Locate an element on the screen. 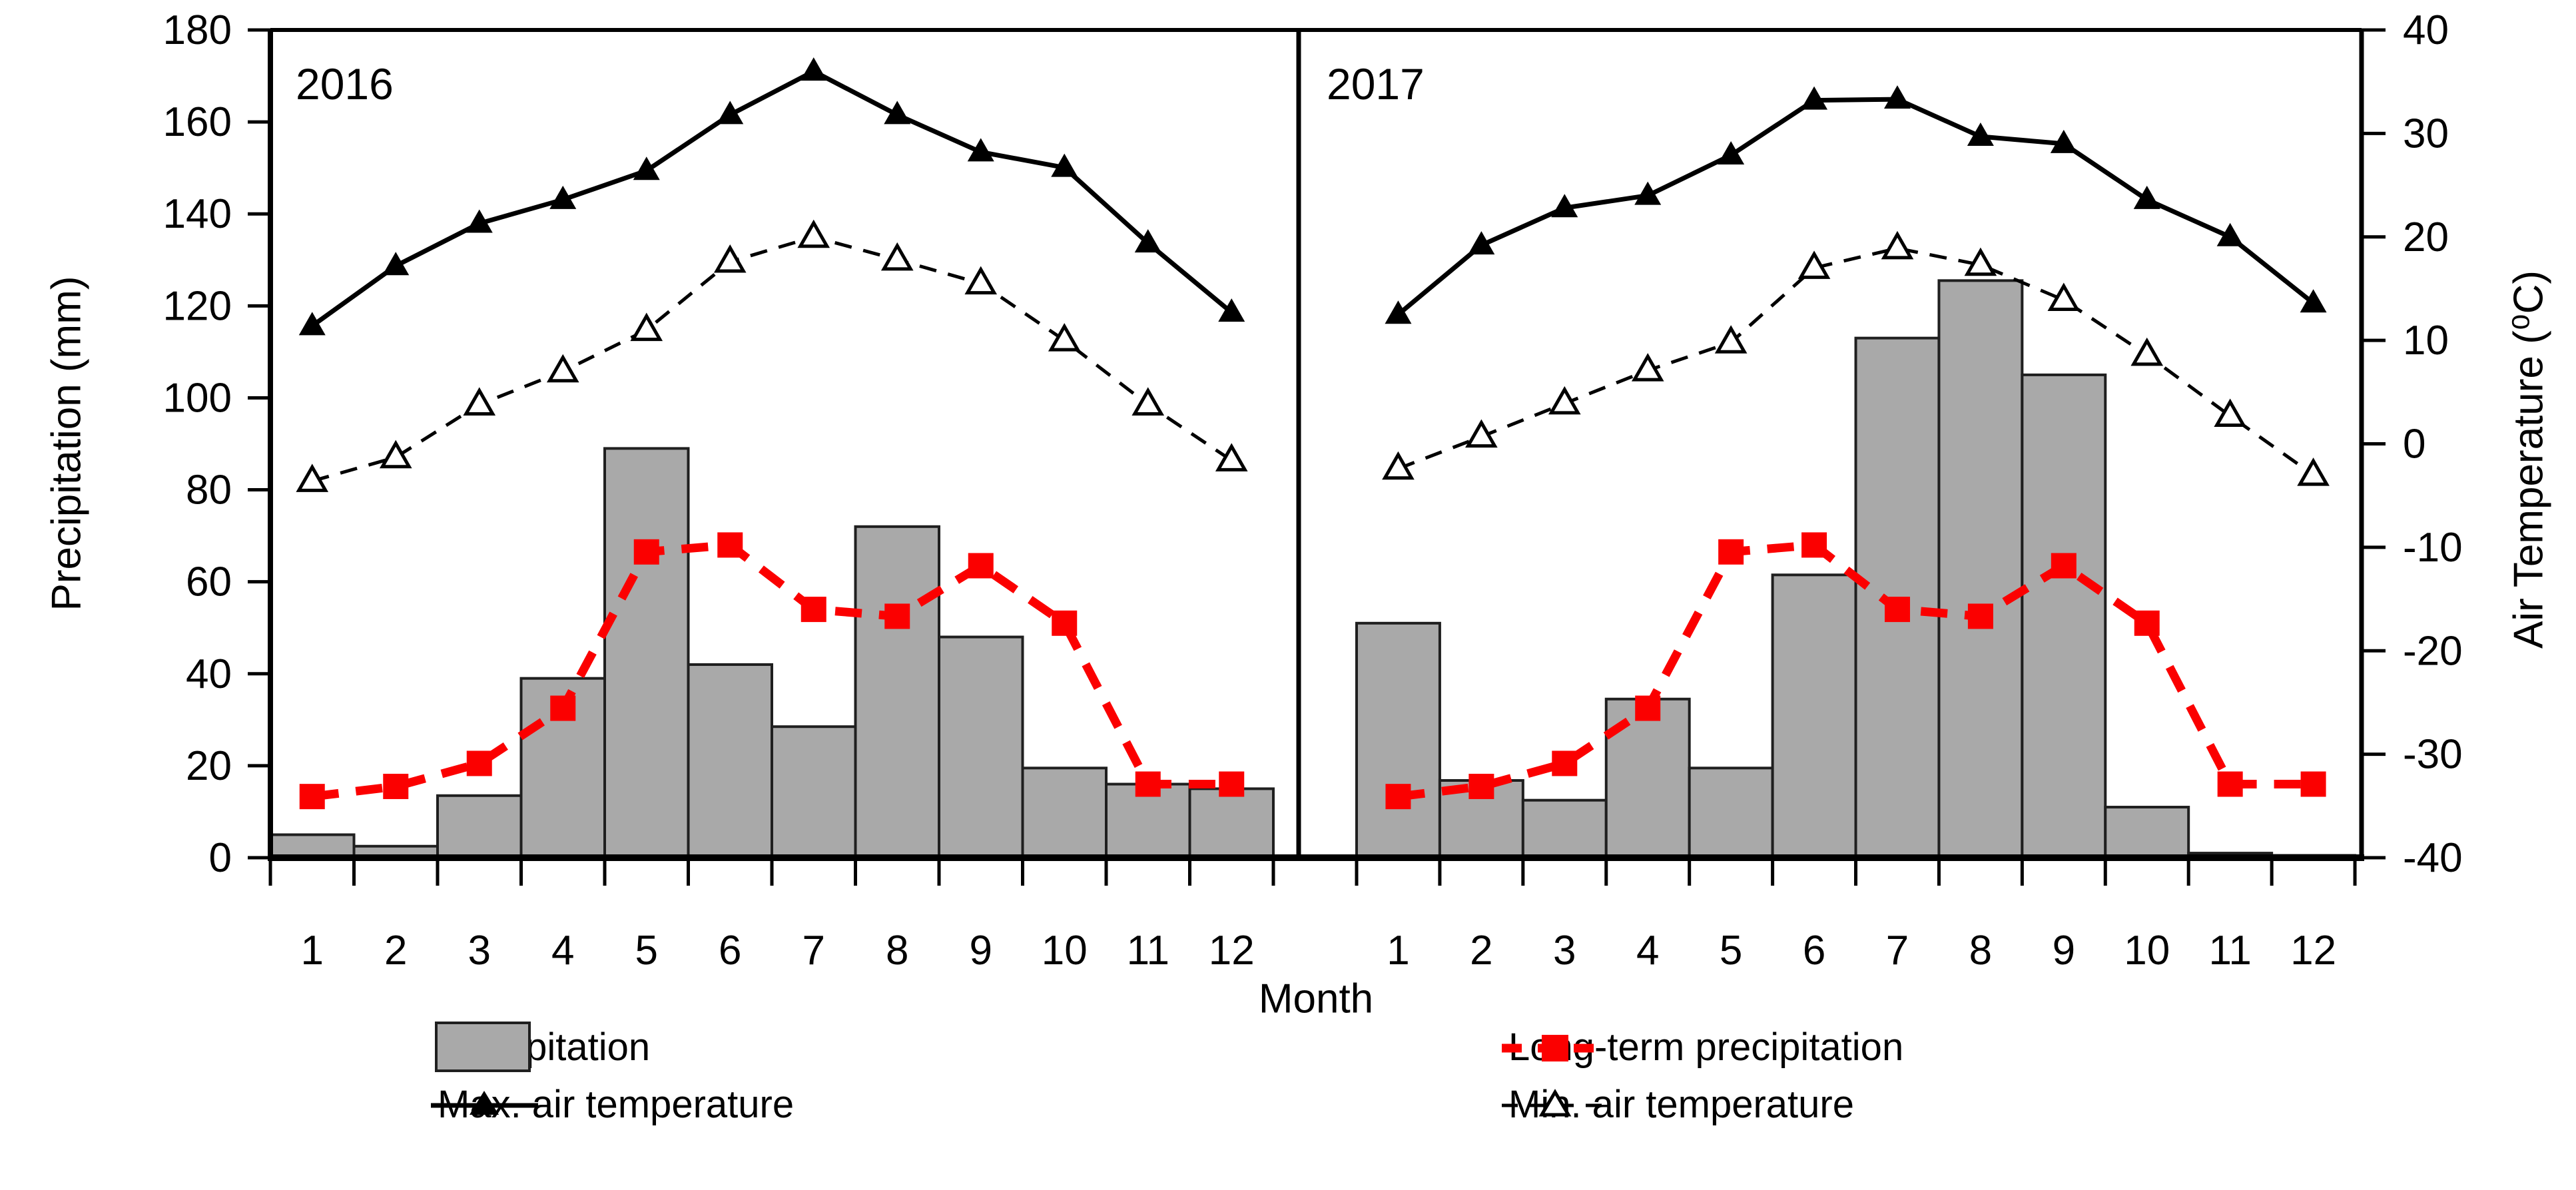 This screenshot has height=1190, width=2576. long-term-precipitation-line-2017 is located at coordinates (1855, 670).